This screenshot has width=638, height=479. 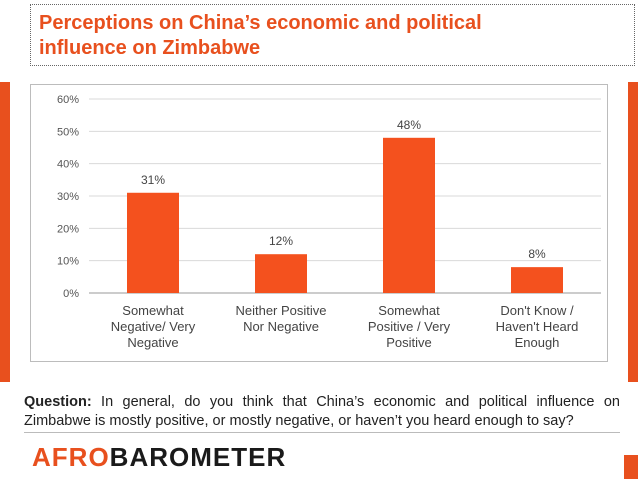 What do you see at coordinates (153, 310) in the screenshot?
I see `category-label-0-line-0: Somewhat` at bounding box center [153, 310].